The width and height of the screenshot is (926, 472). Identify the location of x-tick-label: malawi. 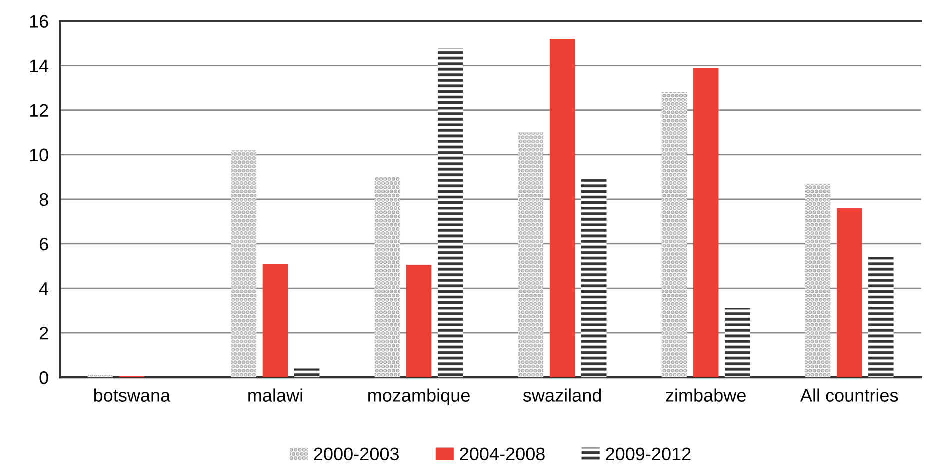
(275, 395).